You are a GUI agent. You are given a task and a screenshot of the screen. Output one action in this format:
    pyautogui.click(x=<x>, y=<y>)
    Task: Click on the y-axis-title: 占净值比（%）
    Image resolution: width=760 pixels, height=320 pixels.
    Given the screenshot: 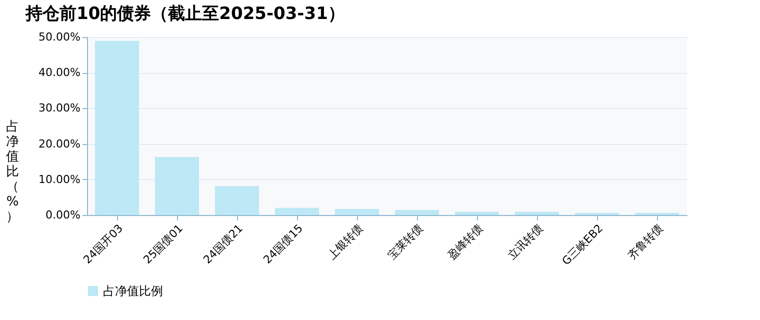 What is the action you would take?
    pyautogui.click(x=12, y=172)
    